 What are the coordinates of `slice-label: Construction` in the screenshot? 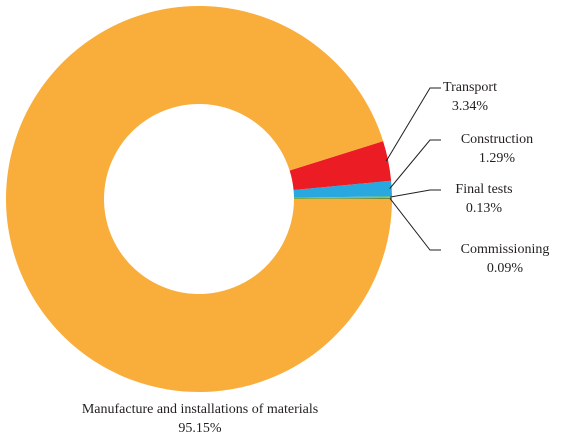 It's located at (497, 139).